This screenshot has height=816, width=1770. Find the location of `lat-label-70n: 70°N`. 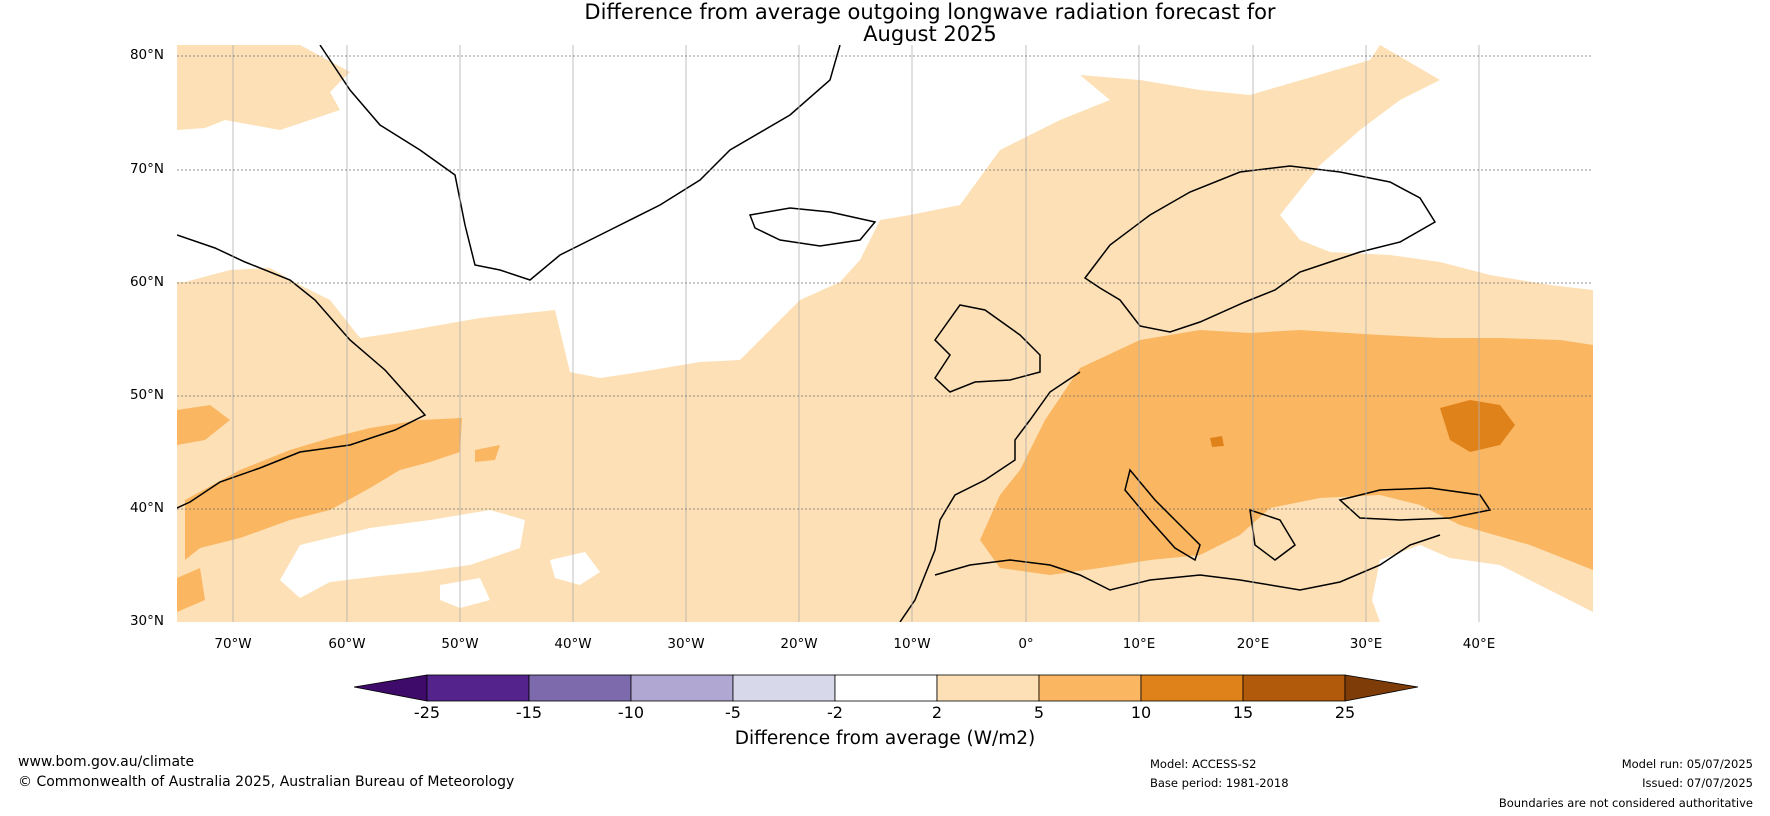

lat-label-70n: 70°N is located at coordinates (146, 169).